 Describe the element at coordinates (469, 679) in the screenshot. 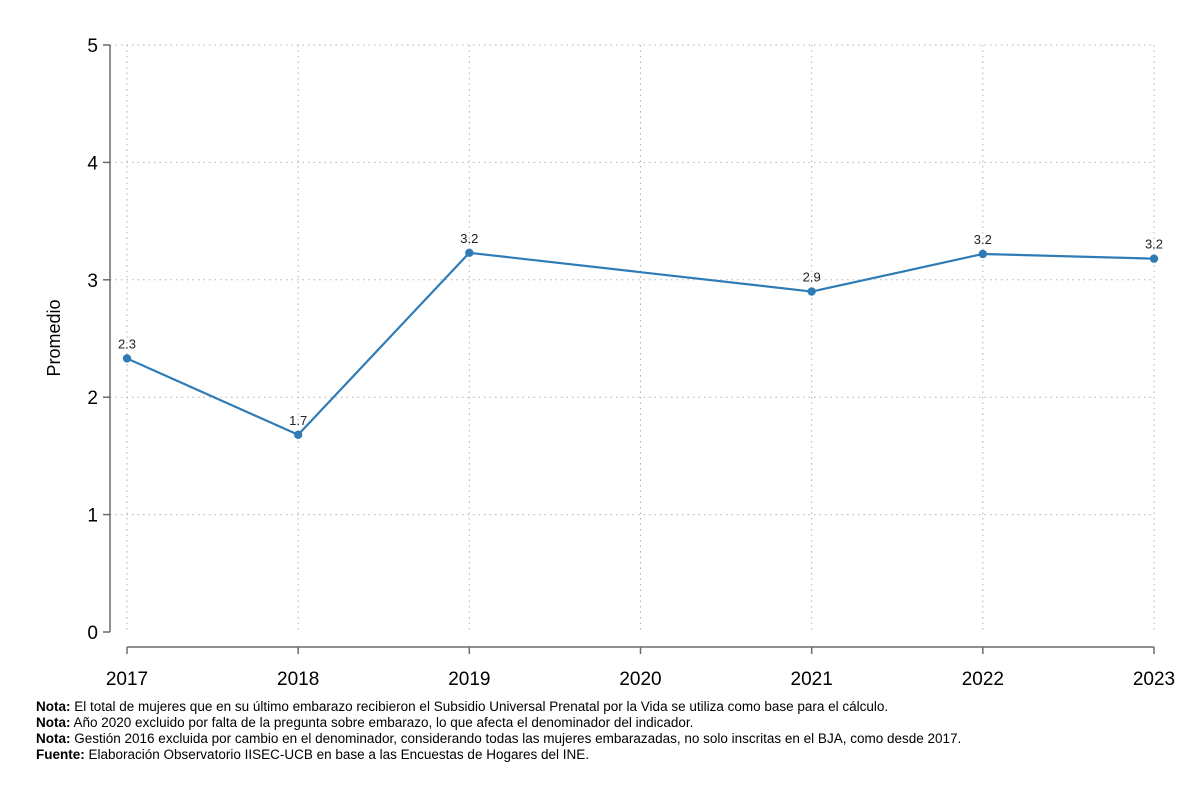

I see `x-tick-label: 2019` at that location.